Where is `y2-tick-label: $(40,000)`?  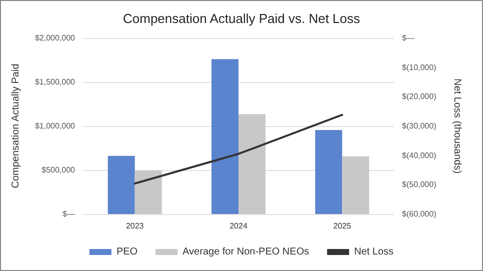 y2-tick-label: $(40,000) is located at coordinates (419, 155).